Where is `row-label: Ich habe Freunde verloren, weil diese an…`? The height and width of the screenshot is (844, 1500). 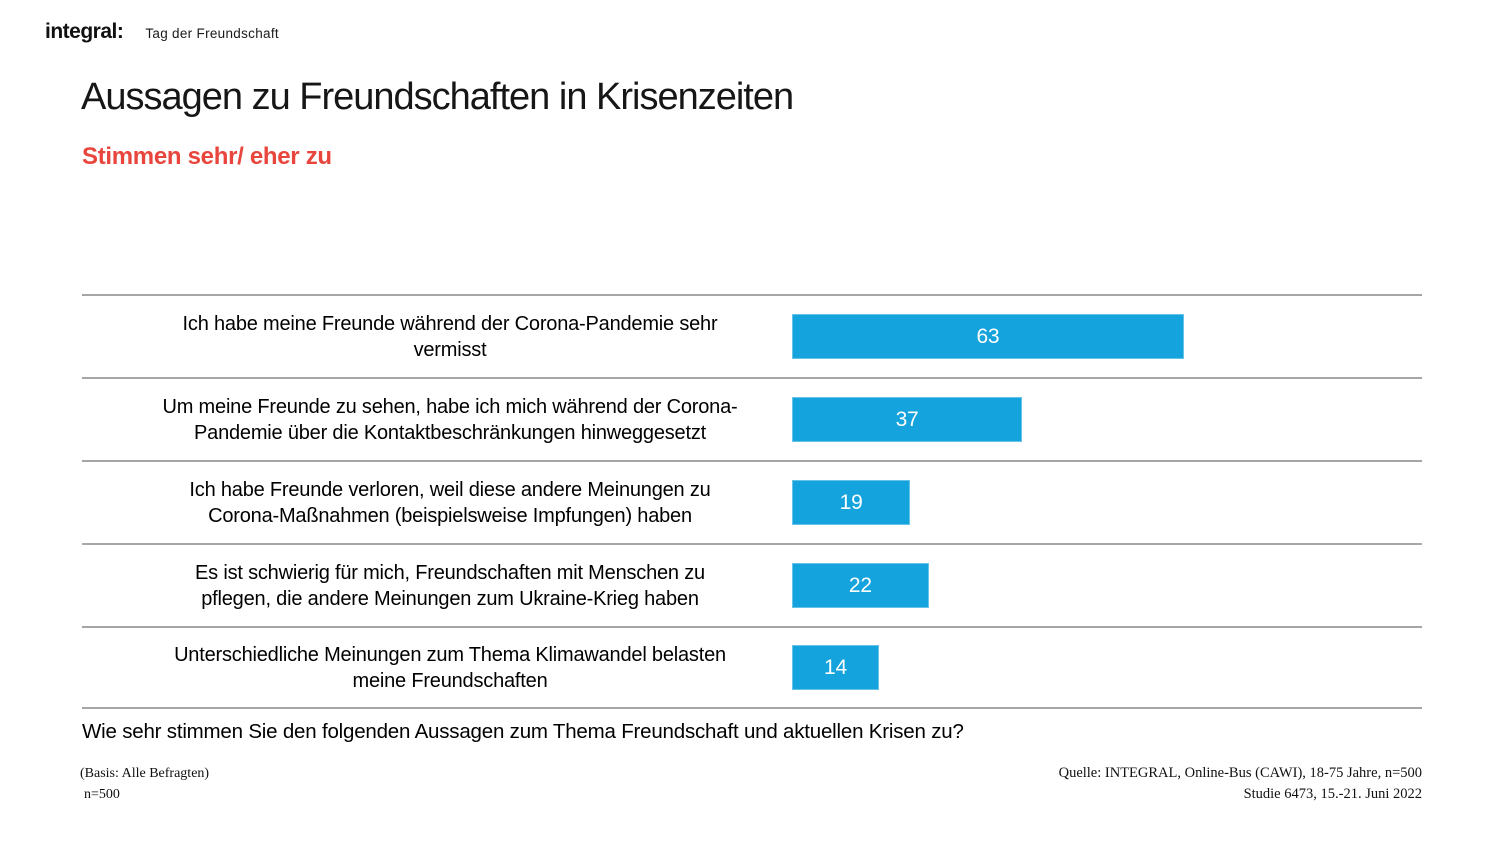
row-label: Ich habe Freunde verloren, weil diese an… is located at coordinates (450, 502).